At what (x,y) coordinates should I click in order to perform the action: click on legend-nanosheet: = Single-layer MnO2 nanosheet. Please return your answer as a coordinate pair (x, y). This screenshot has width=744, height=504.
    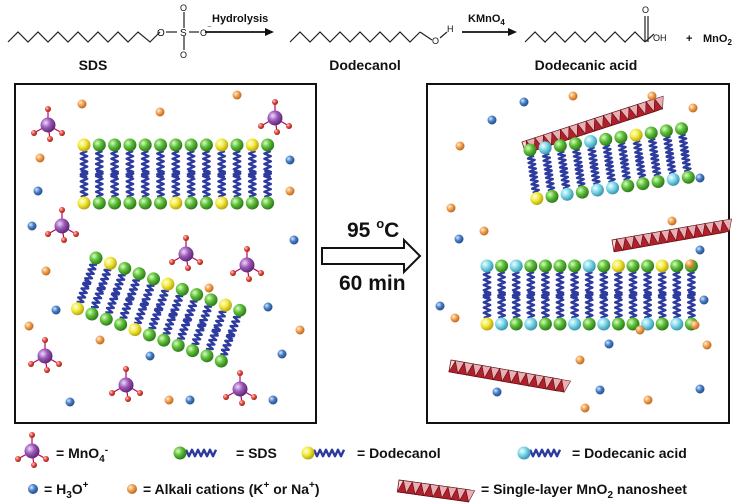
    Looking at the image, I should click on (584, 491).